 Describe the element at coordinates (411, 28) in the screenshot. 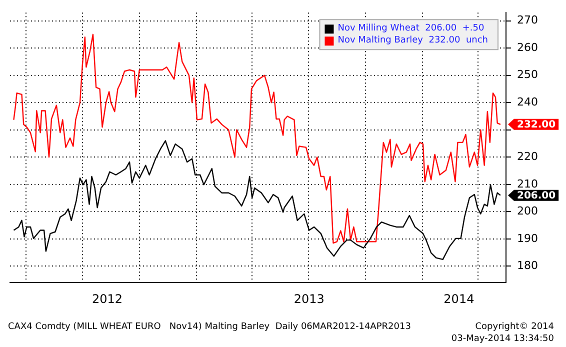

I see `legend-label: Nov Milling Wheat 206.00 +.50` at that location.